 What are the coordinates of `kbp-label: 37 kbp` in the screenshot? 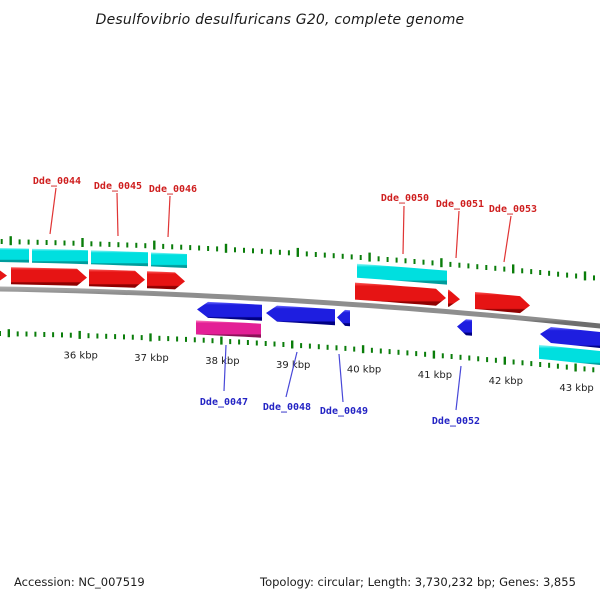 It's located at (151, 358).